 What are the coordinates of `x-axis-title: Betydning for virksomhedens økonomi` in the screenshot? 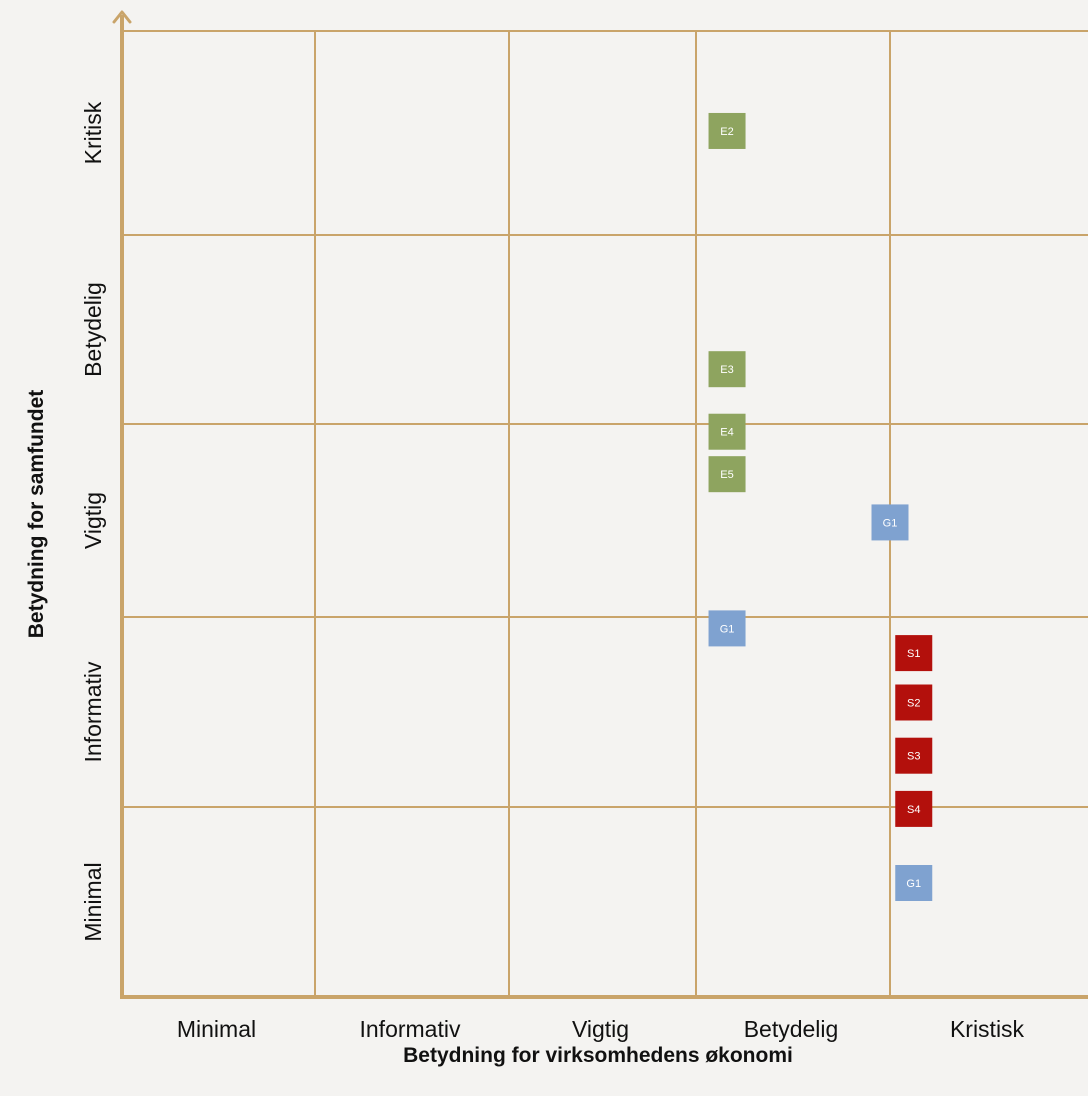 It's located at (598, 1055).